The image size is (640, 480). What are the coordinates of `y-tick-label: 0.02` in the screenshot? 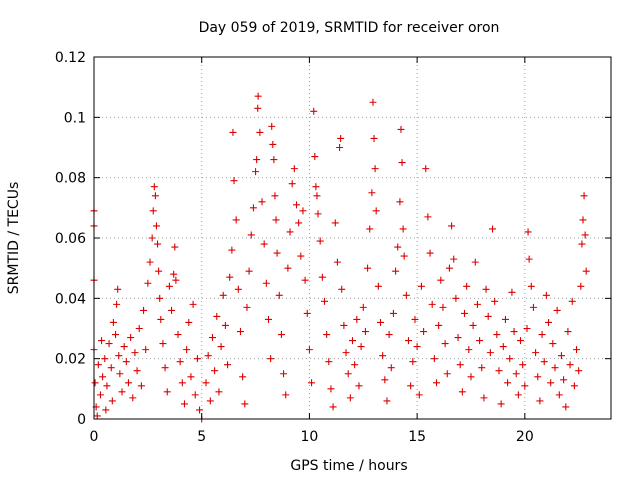 It's located at (70, 360).